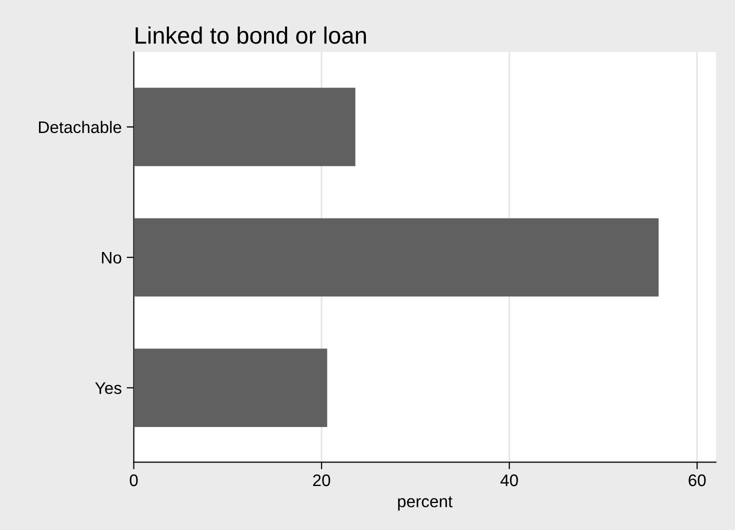 This screenshot has height=530, width=735. What do you see at coordinates (697, 480) in the screenshot?
I see `x-tick-label: 60` at bounding box center [697, 480].